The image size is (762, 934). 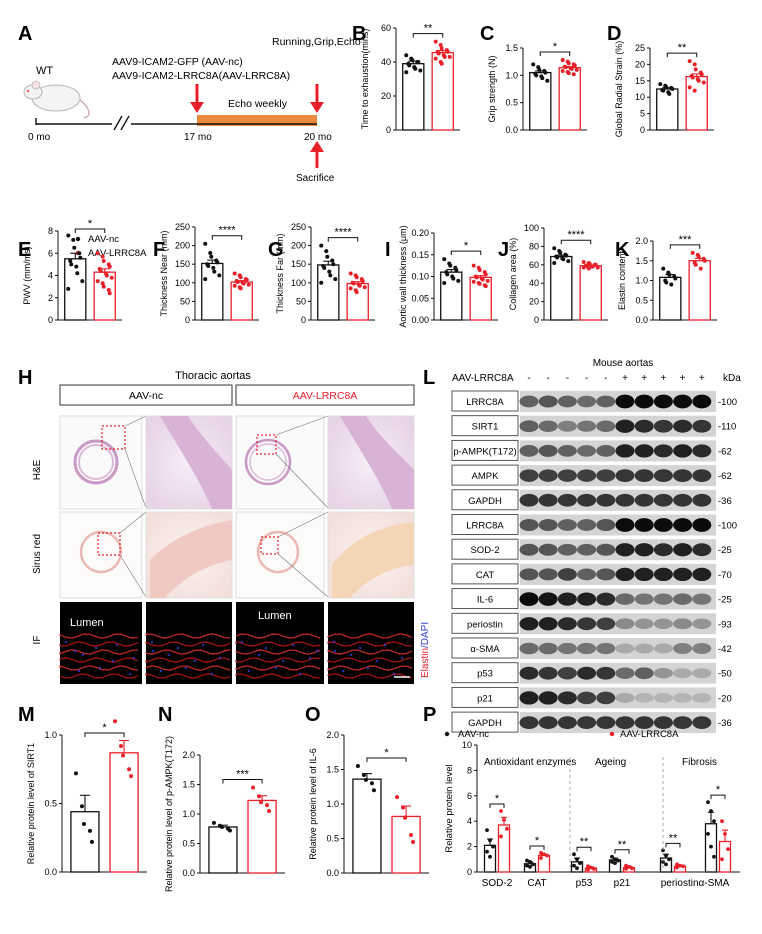 I want to click on y-tick-label: 8, so click(x=50, y=231).